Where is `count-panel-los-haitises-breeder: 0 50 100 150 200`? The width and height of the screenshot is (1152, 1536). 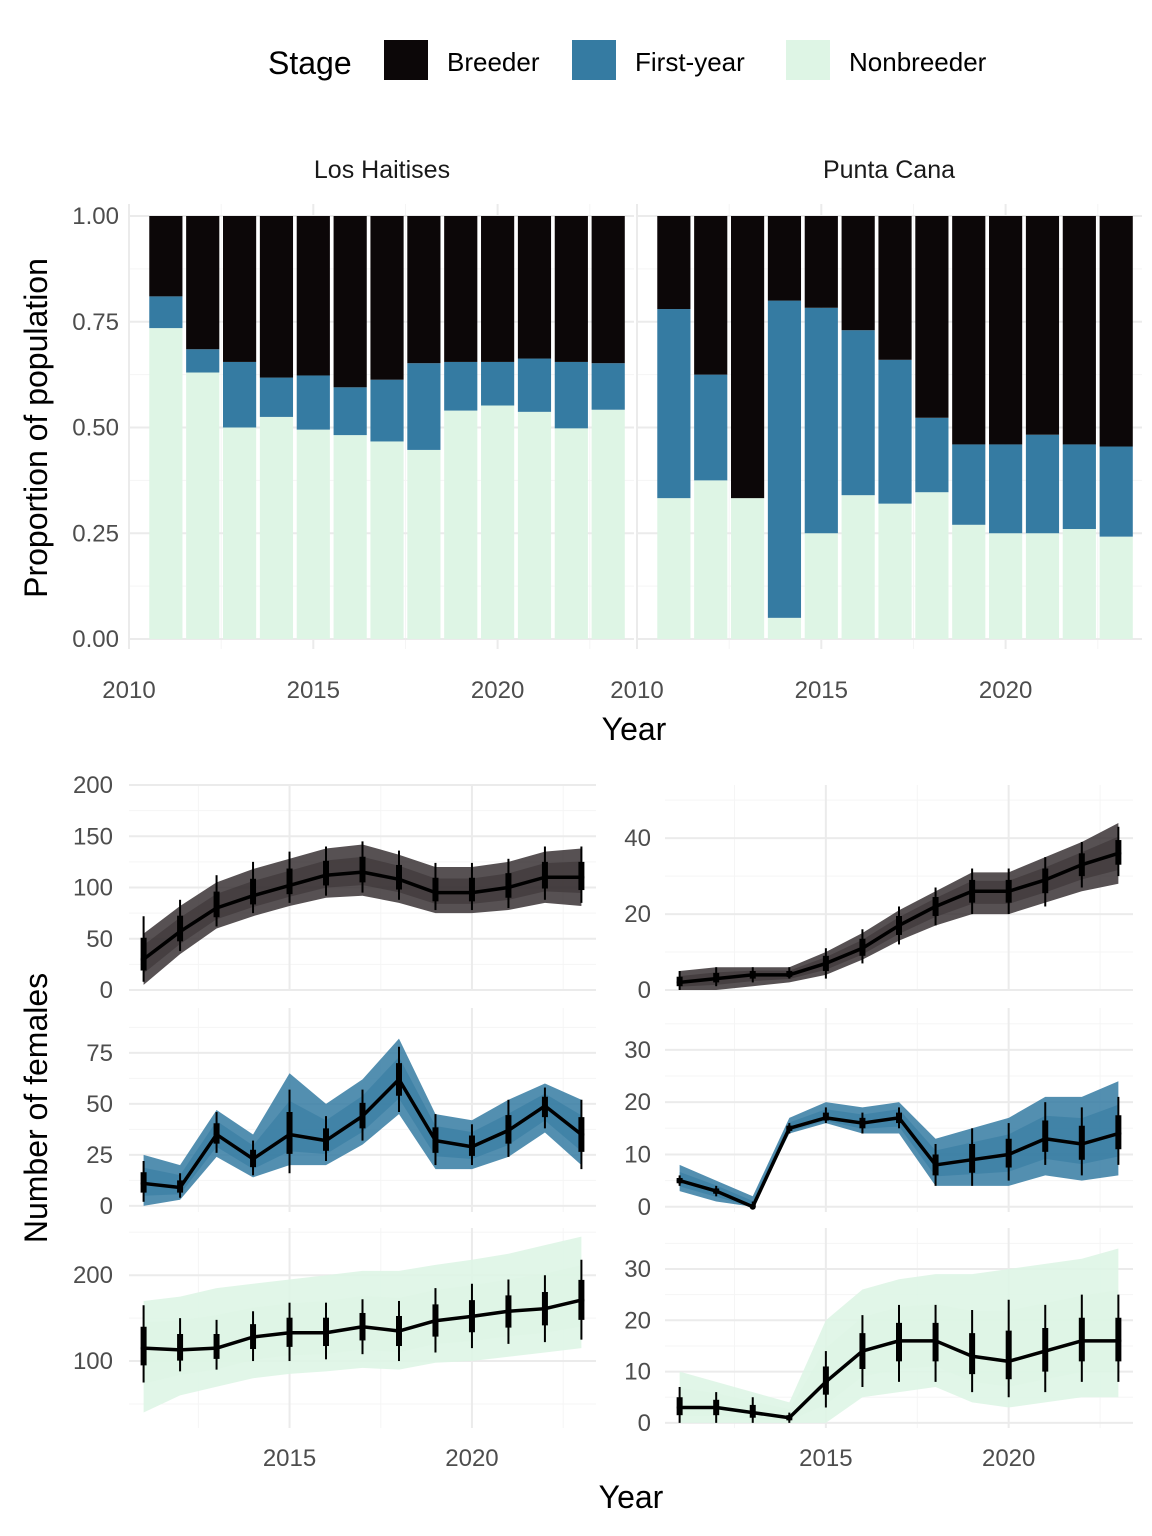 count-panel-los-haitises-breeder: 0 50 100 150 200 is located at coordinates (334, 888).